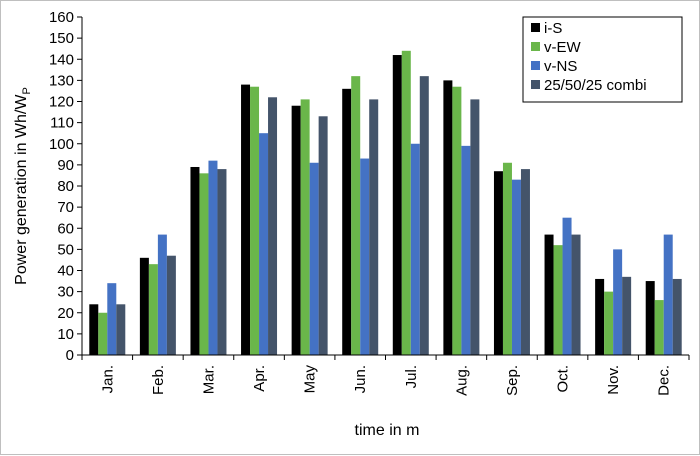 This screenshot has width=700, height=456. I want to click on y-axis-title: Power generation in Wh/WP, so click(23, 186).